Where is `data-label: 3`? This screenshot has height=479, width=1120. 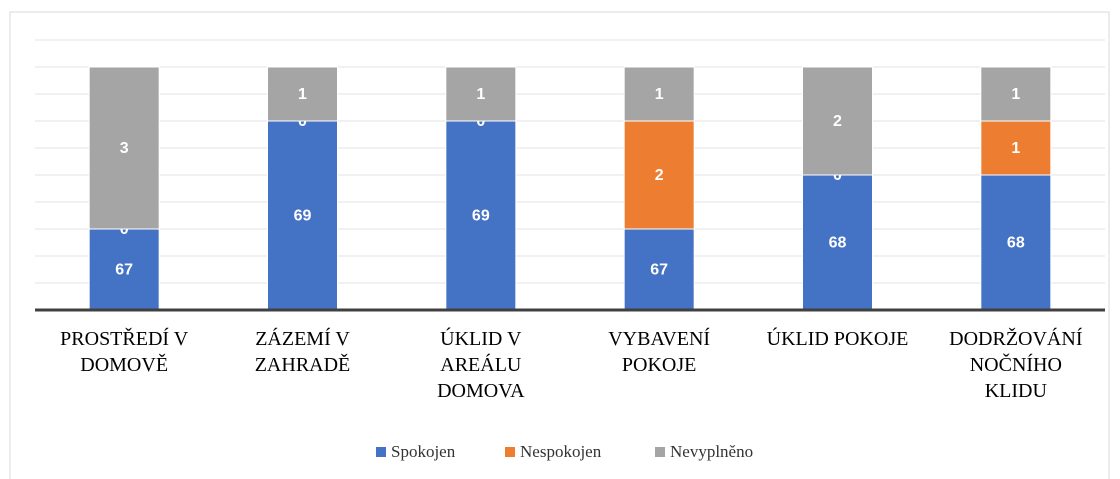
data-label: 3 is located at coordinates (124, 148).